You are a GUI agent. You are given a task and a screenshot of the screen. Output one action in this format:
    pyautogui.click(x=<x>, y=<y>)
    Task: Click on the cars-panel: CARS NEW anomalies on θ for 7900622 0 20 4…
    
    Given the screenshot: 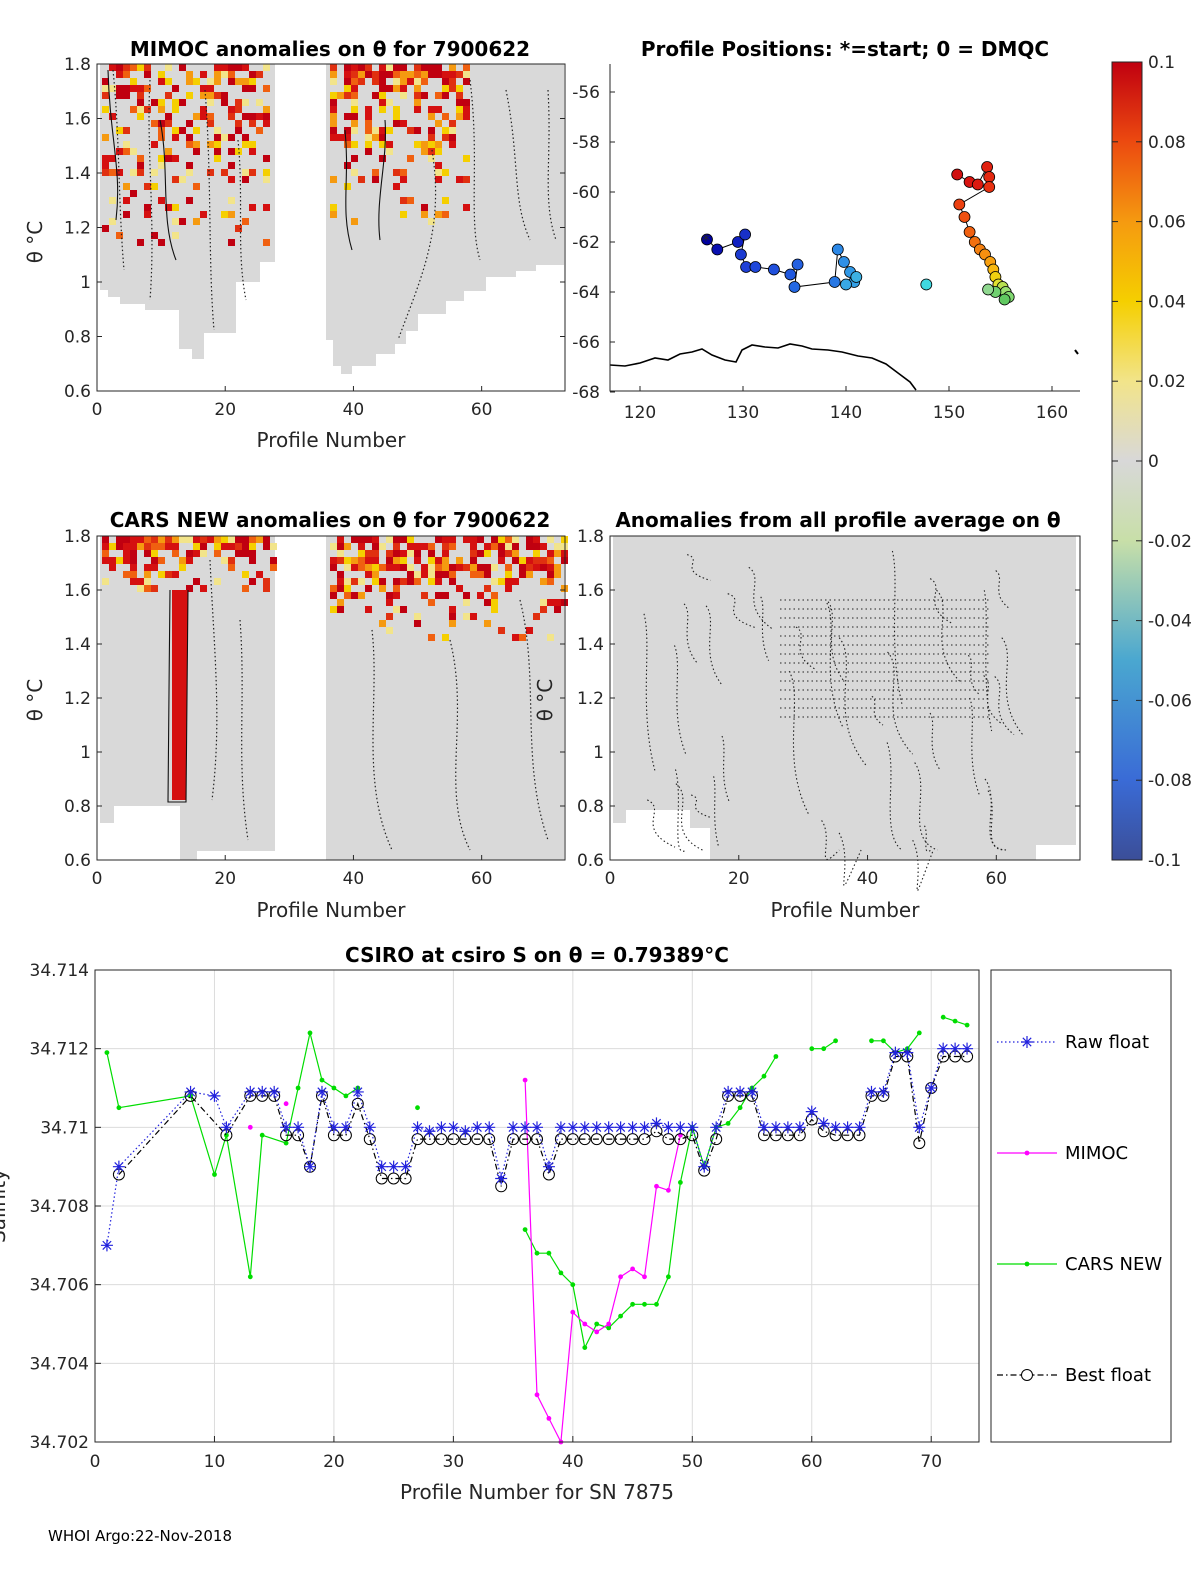 What is the action you would take?
    pyautogui.click(x=295, y=715)
    